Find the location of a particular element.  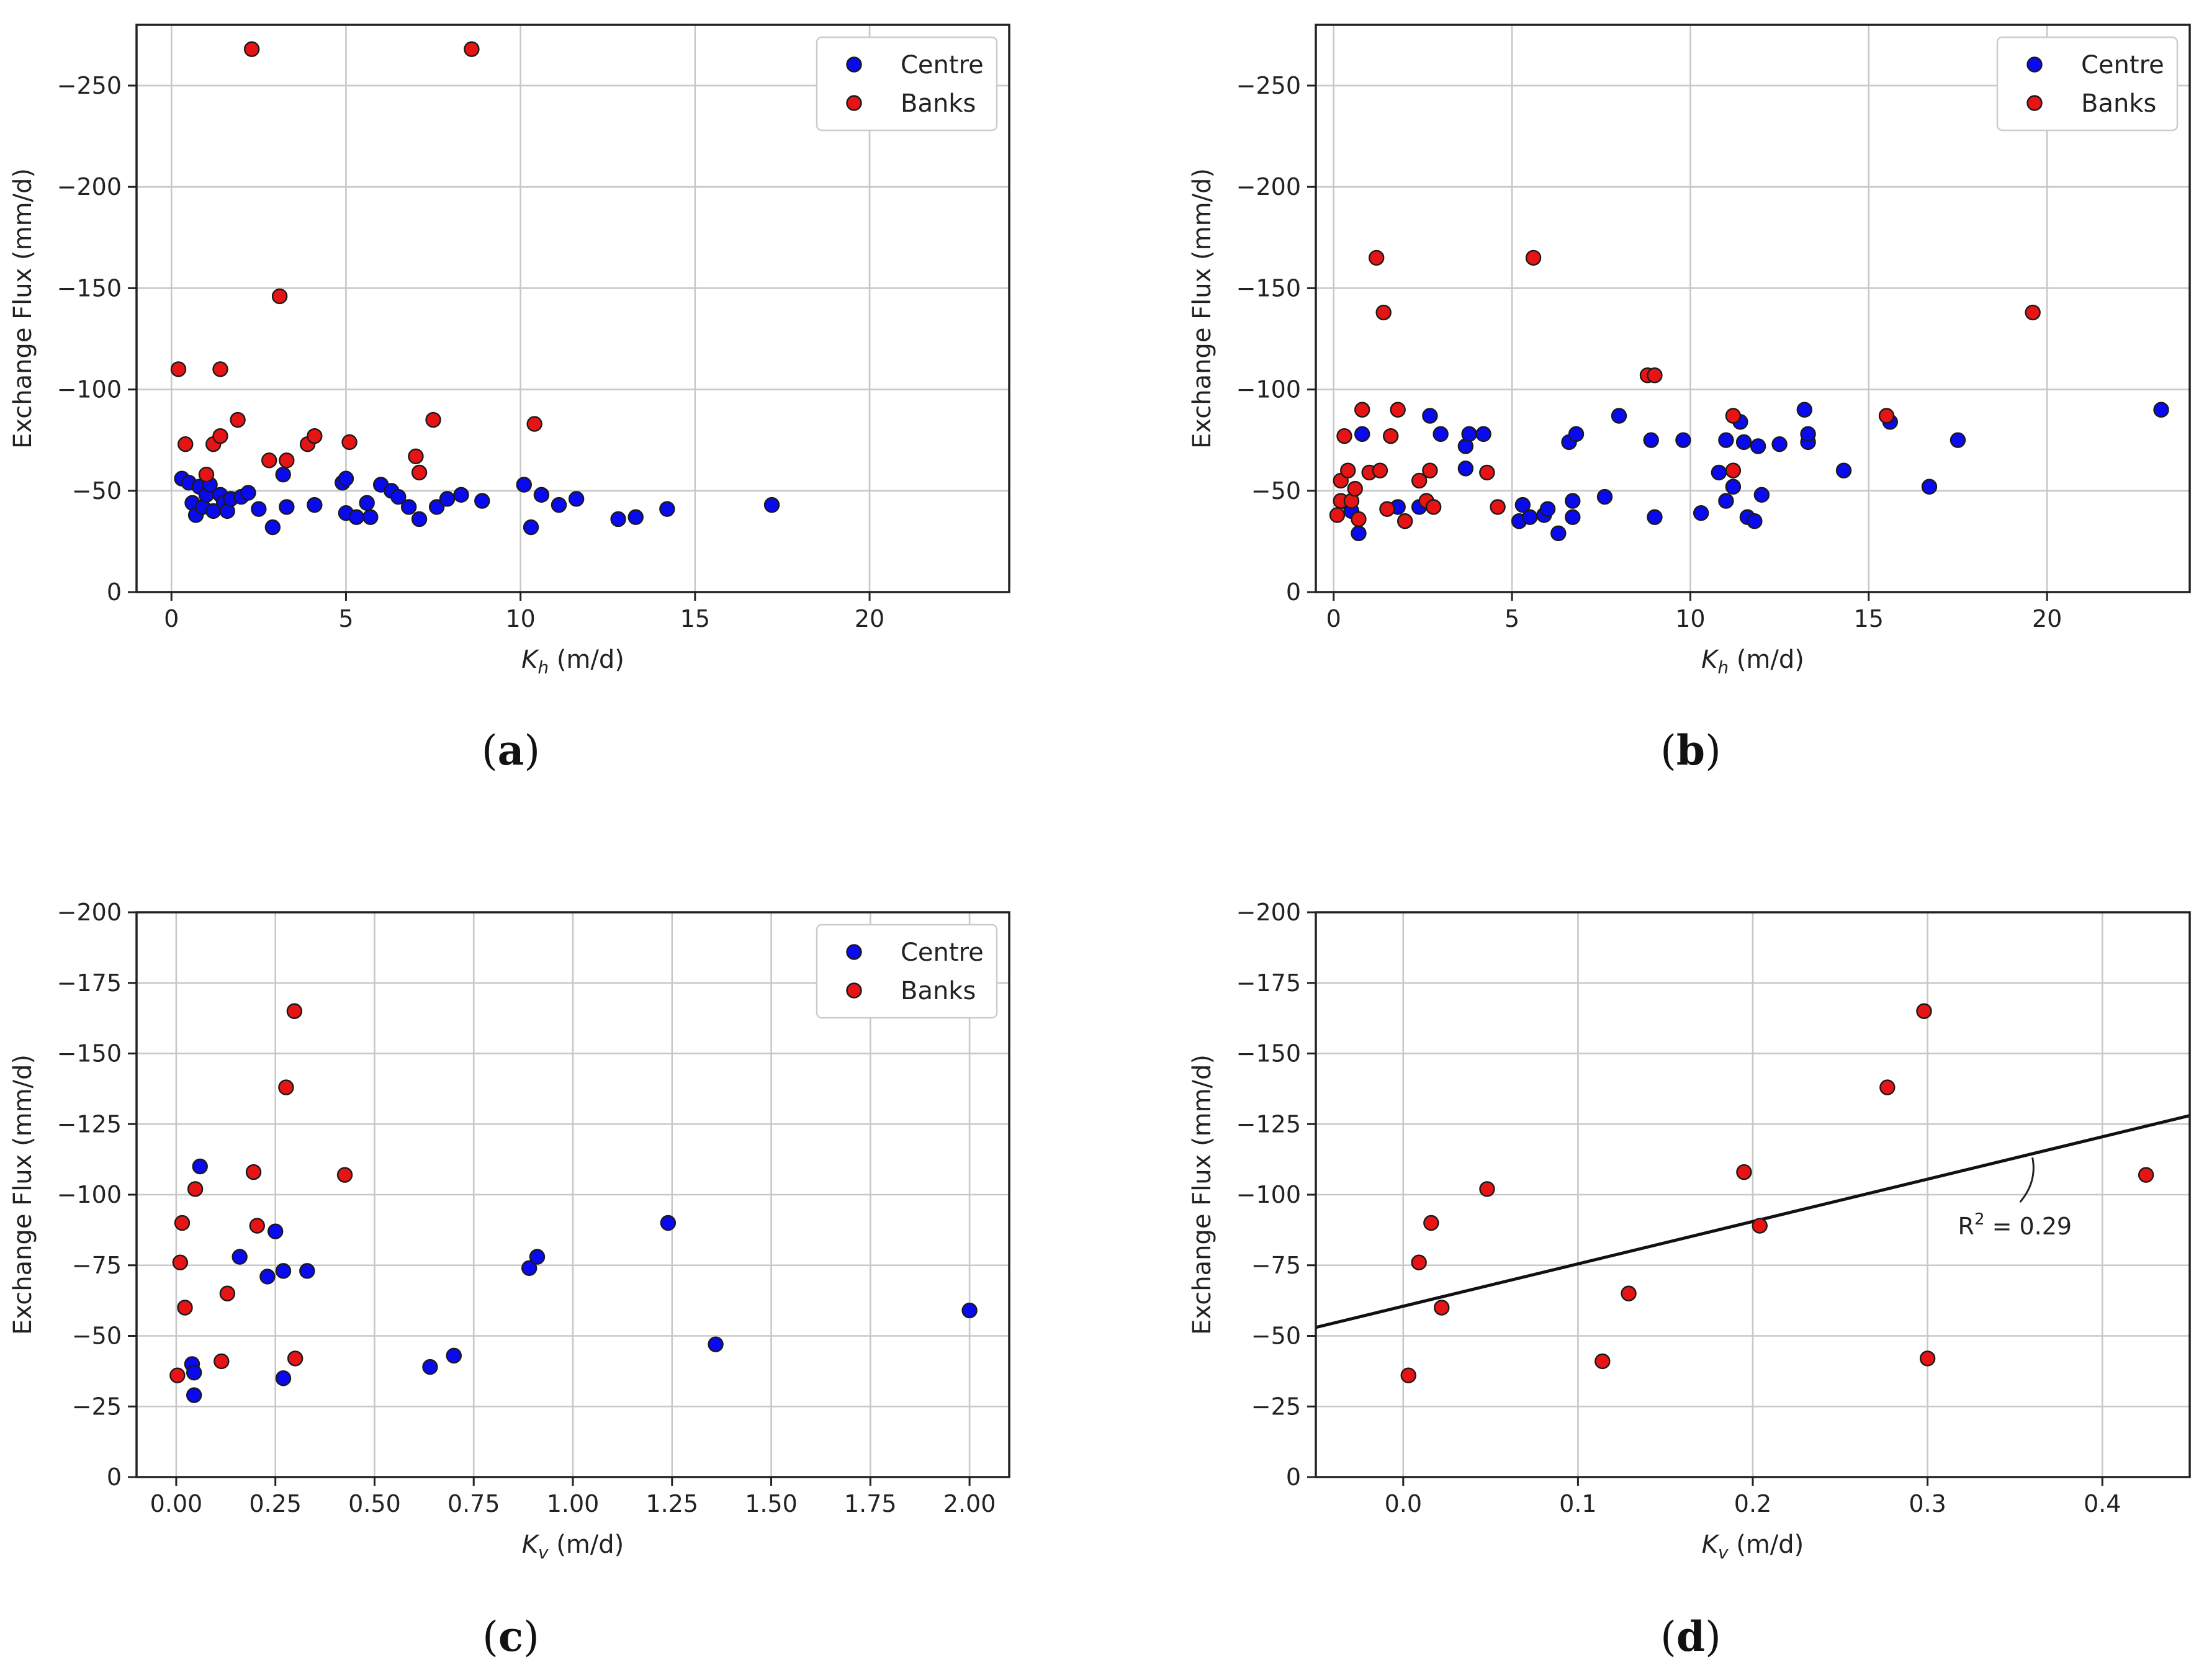

x-axis-title: Kv (m/d) is located at coordinates (1753, 1547).